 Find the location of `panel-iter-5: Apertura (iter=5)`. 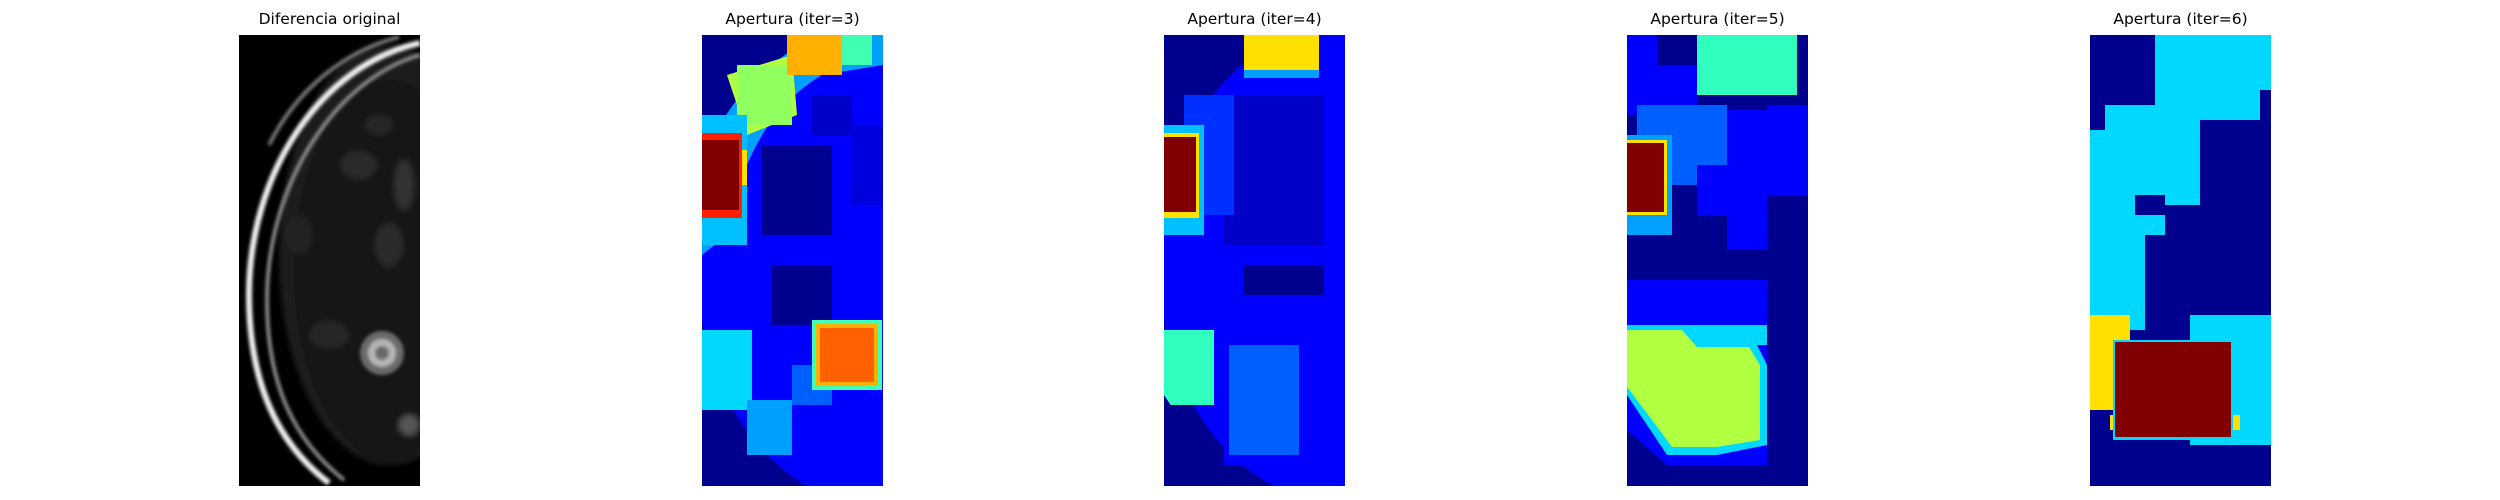

panel-iter-5: Apertura (iter=5) is located at coordinates (1717, 250).